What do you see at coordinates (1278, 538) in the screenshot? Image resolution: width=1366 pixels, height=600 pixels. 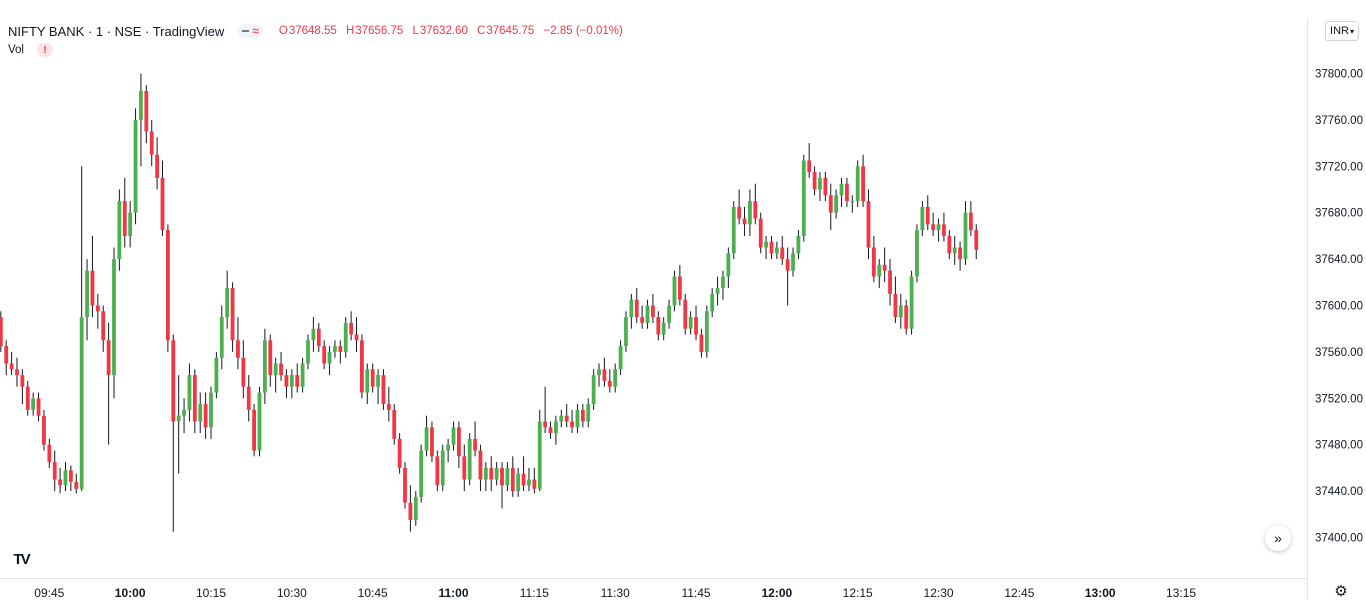 I see `scroll-to-realtime-button: »` at bounding box center [1278, 538].